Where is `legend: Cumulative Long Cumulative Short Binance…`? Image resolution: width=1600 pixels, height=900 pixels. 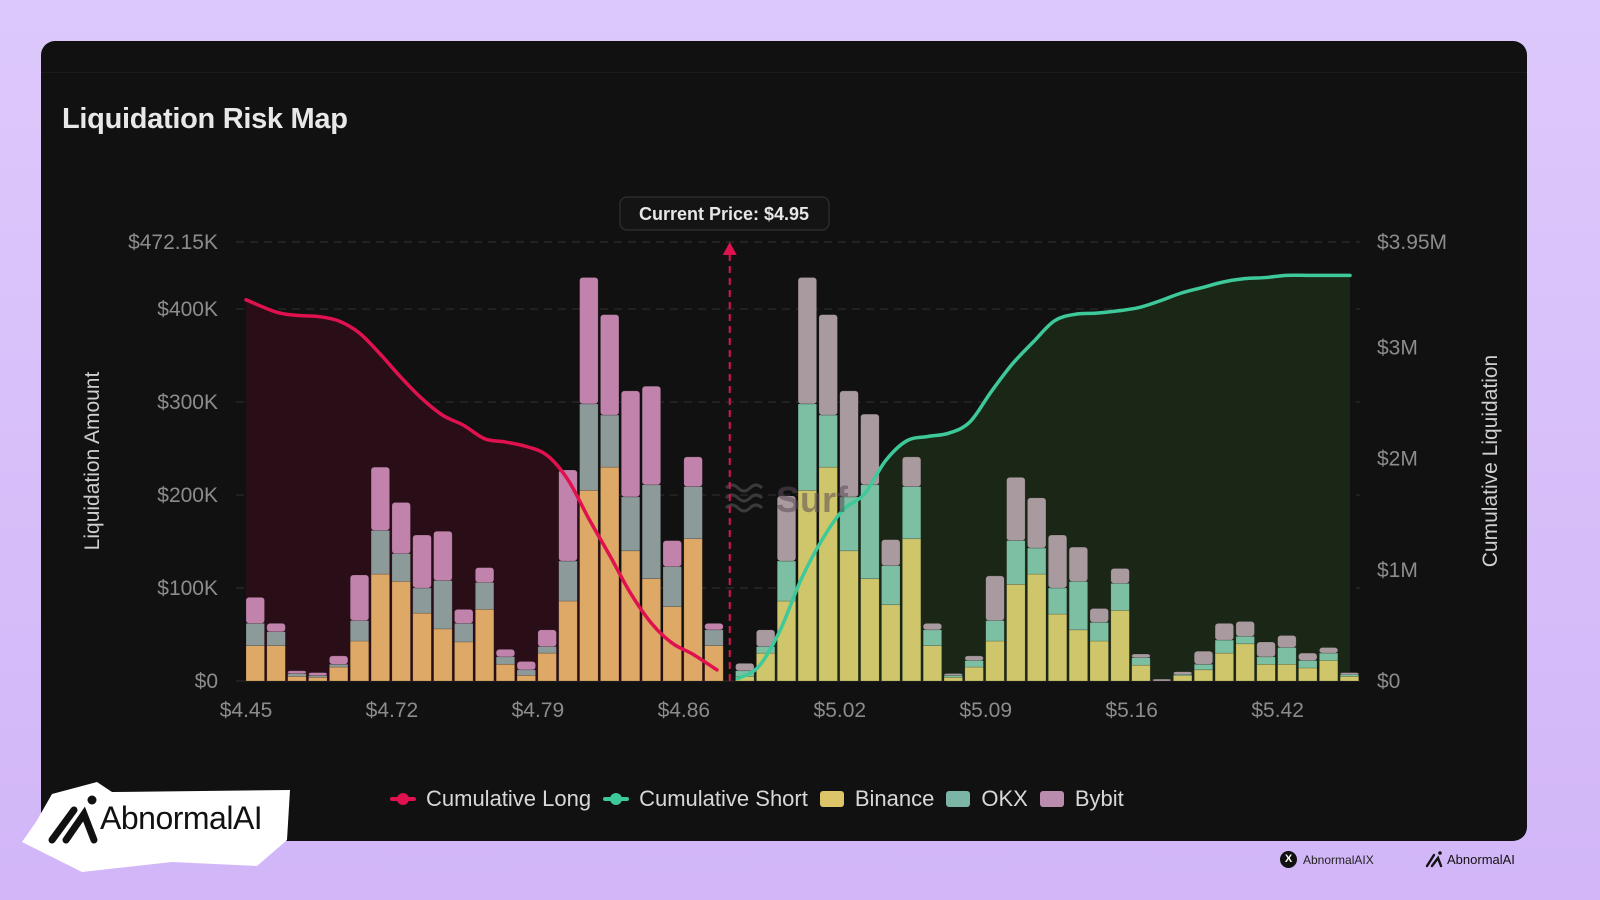
legend: Cumulative Long Cumulative Short Binance… is located at coordinates (763, 799).